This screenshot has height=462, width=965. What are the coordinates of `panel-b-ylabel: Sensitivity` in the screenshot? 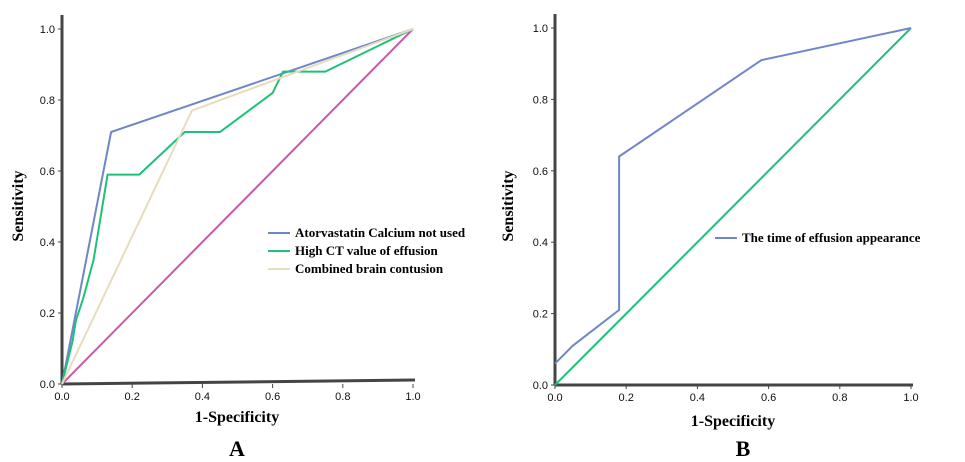 It's located at (508, 205).